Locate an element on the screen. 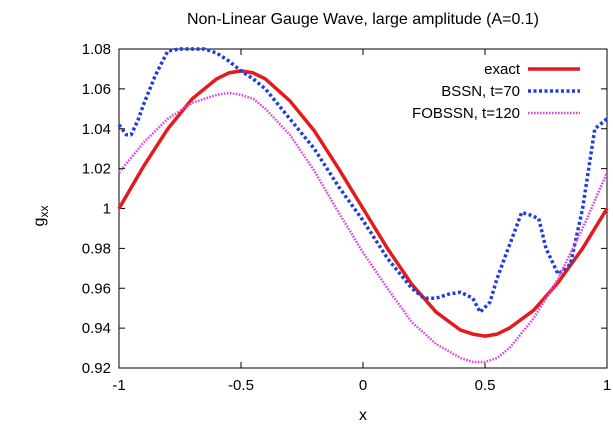 The image size is (613, 428). legend: exact BSSN, t=70 FOBSSN, t=120 is located at coordinates (496, 91).